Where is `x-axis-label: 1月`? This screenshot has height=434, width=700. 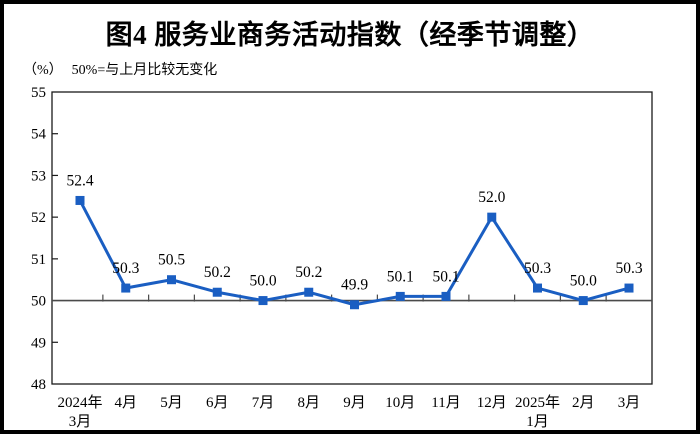 x-axis-label: 1月 is located at coordinates (537, 422).